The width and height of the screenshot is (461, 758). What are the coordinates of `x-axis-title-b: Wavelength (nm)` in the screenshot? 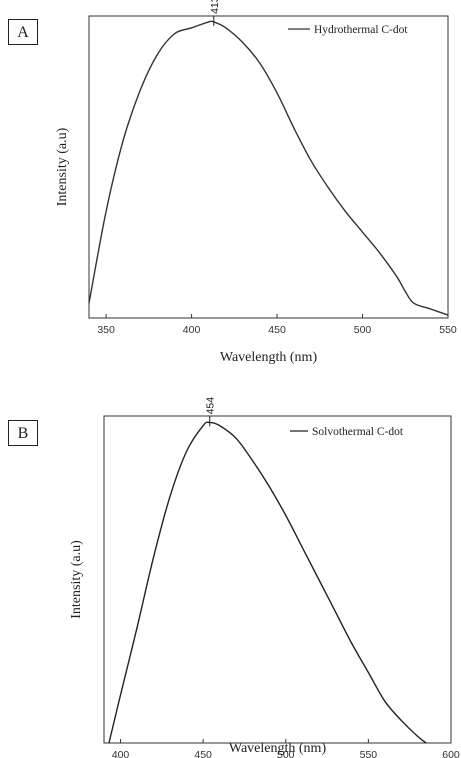 It's located at (278, 748).